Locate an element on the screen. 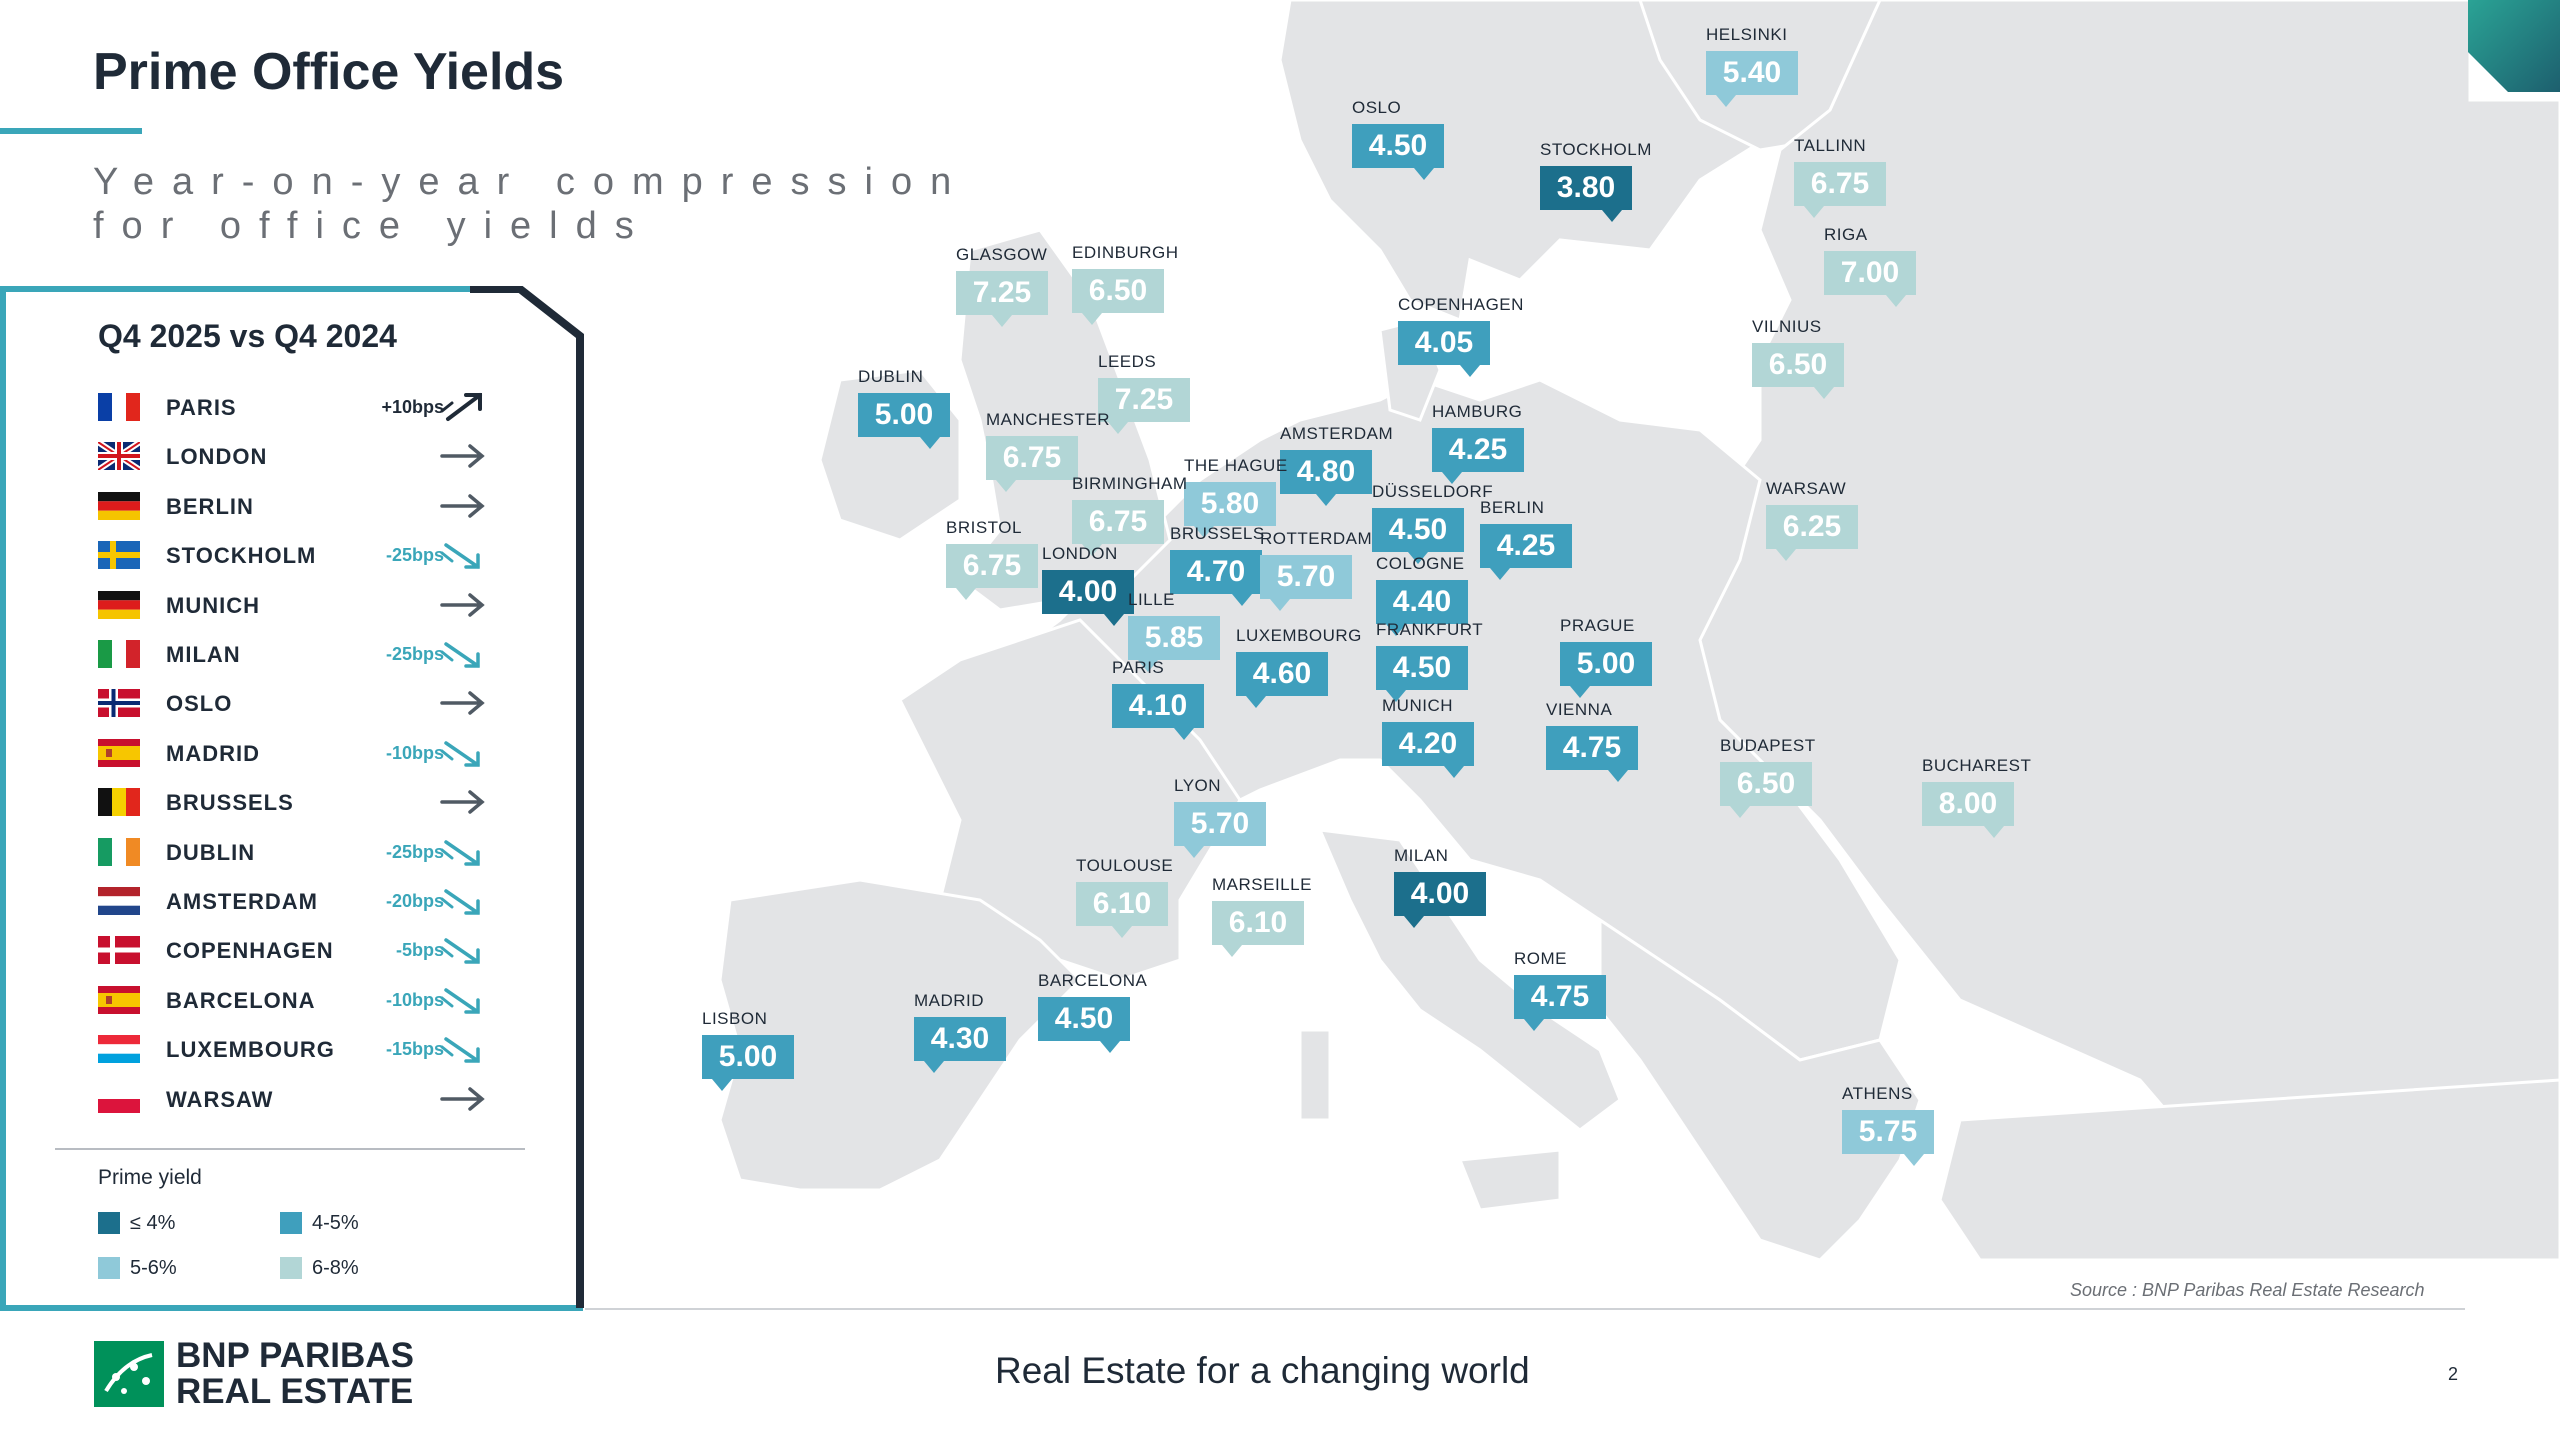 This screenshot has height=1440, width=2560. yield-marker: 4.30 is located at coordinates (960, 1045).